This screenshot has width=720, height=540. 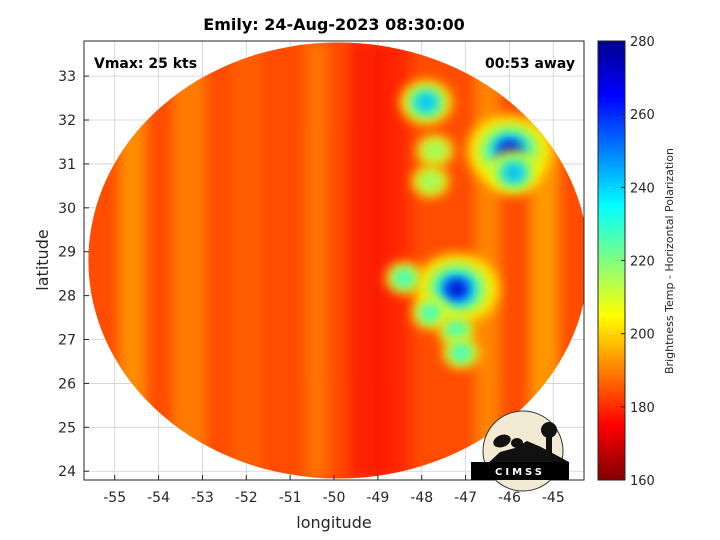 What do you see at coordinates (611, 260) in the screenshot?
I see `colorbar-gradient` at bounding box center [611, 260].